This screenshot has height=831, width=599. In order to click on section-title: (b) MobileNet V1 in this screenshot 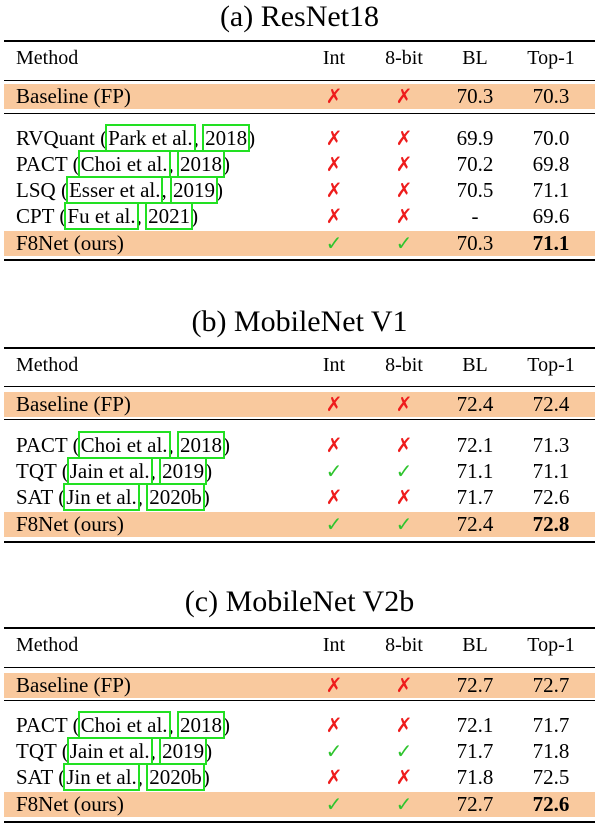, I will do `click(299, 321)`.